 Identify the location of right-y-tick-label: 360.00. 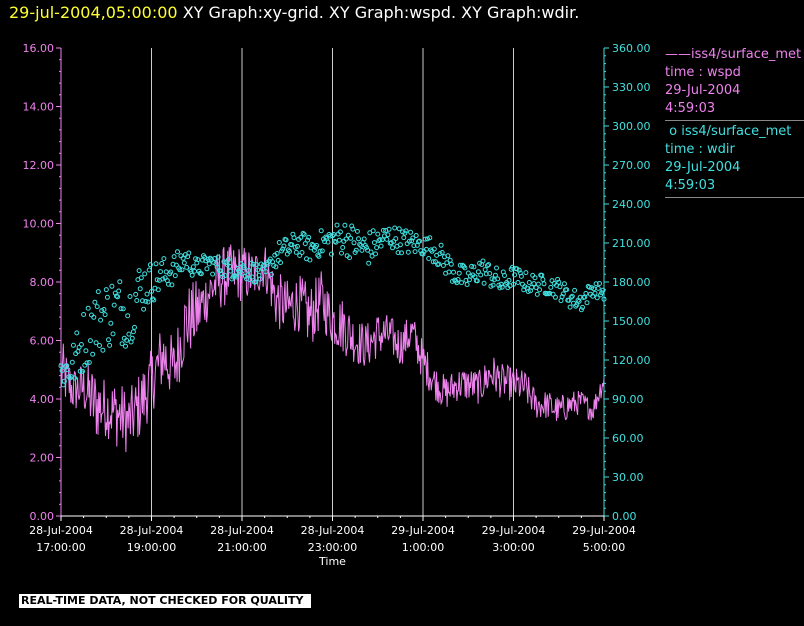
(631, 48).